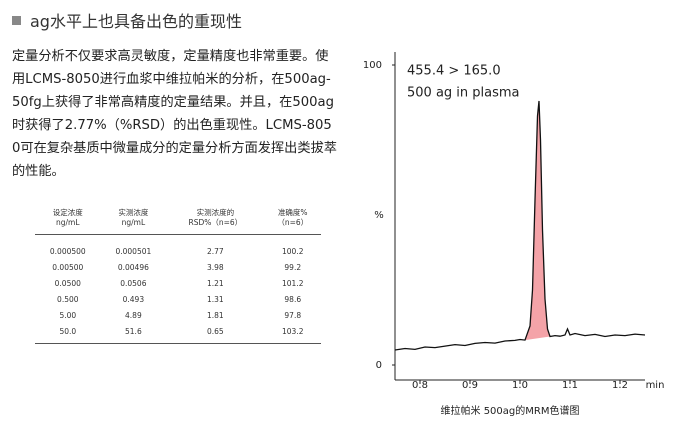 The image size is (676, 422). Describe the element at coordinates (655, 385) in the screenshot. I see `x-axis-label: min` at that location.